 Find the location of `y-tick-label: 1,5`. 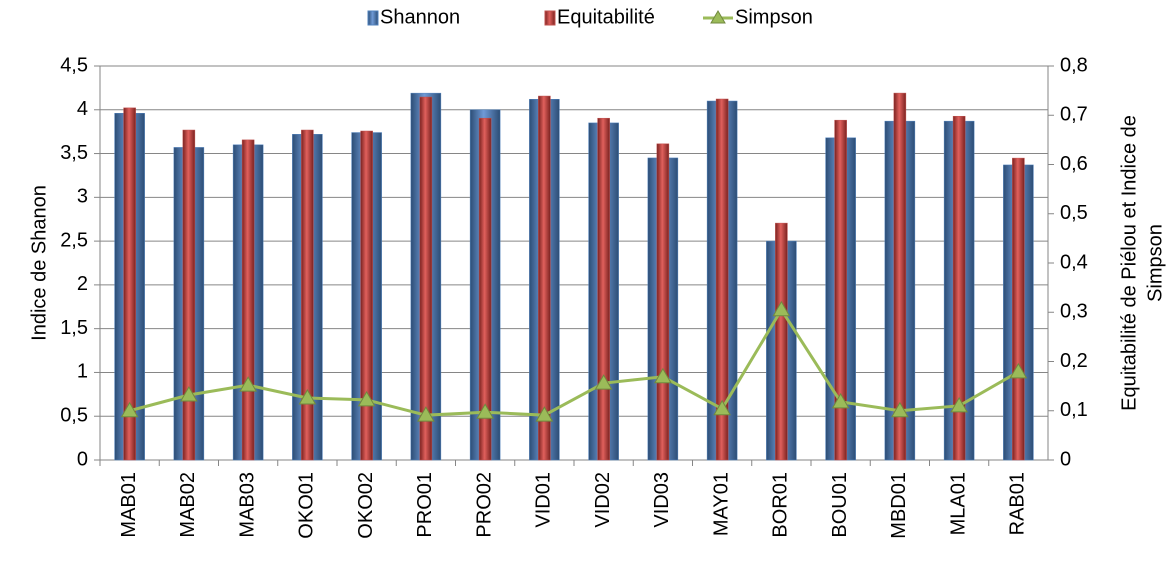

y-tick-label: 1,5 is located at coordinates (74, 328).